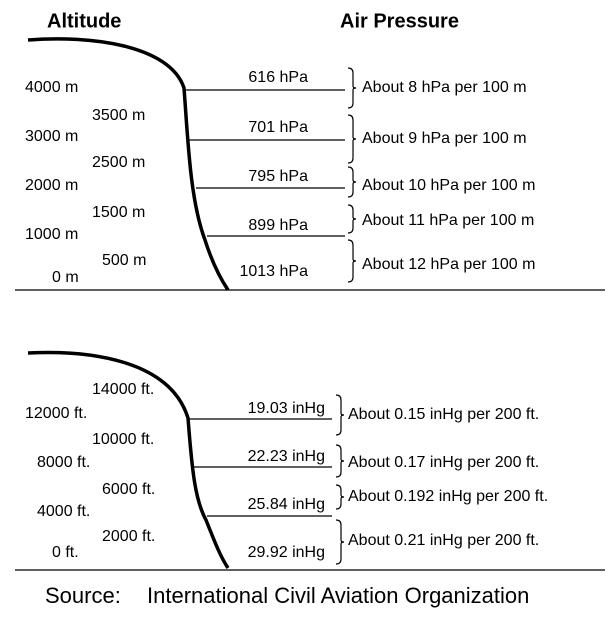 This screenshot has height=622, width=613. Describe the element at coordinates (84, 21) in the screenshot. I see `header: Altitude` at that location.